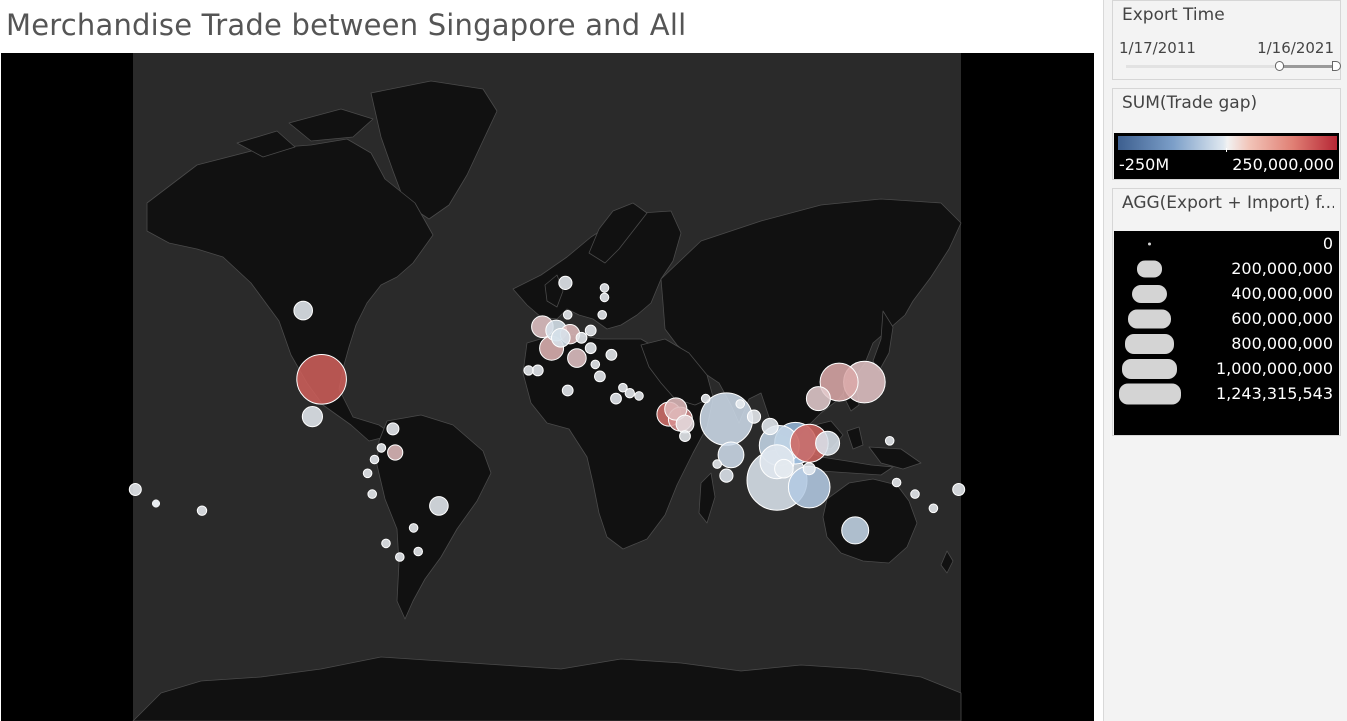 This screenshot has width=1347, height=721. Describe the element at coordinates (1231, 66) in the screenshot. I see `date-slider-track` at that location.